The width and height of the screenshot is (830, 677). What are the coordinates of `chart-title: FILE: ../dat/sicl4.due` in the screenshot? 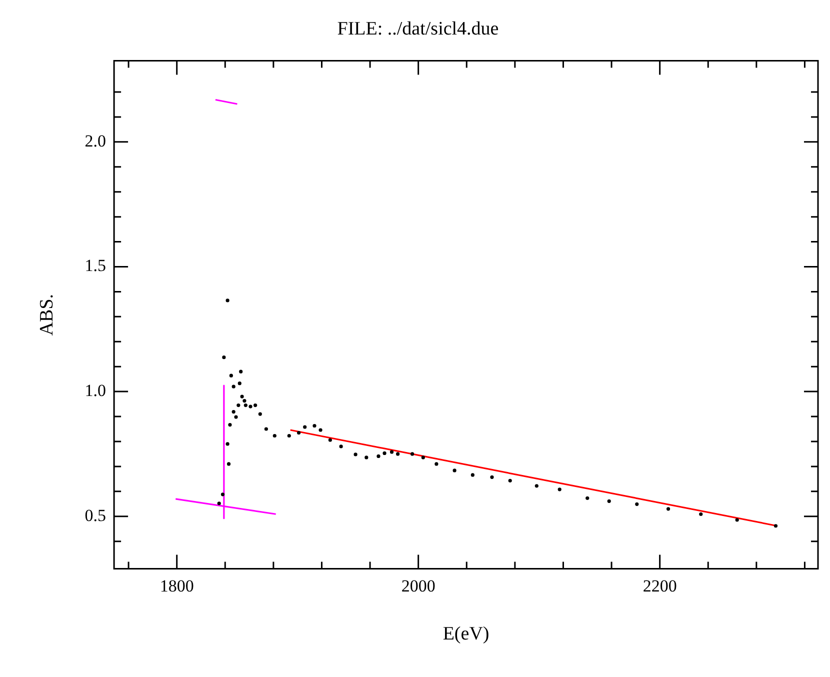 It's located at (418, 29).